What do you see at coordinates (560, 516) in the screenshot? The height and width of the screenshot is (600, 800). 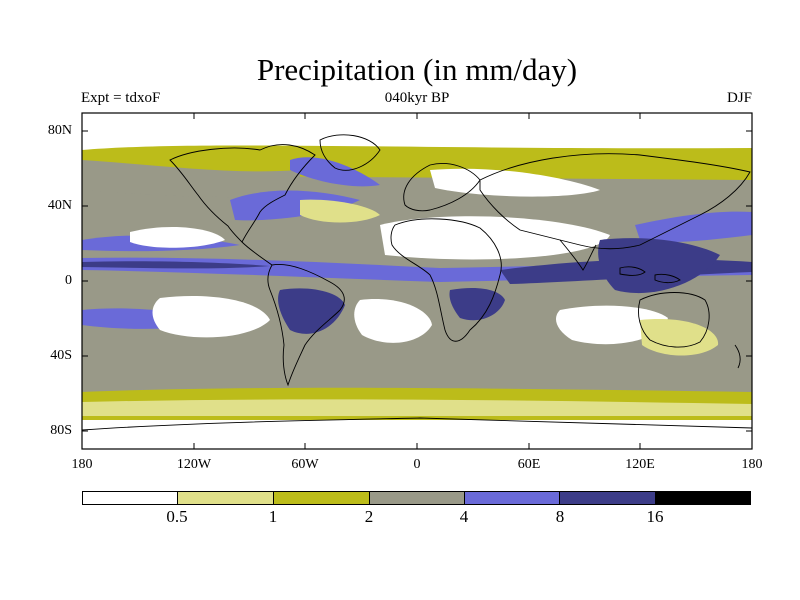 I see `colorbar-label: 8` at bounding box center [560, 516].